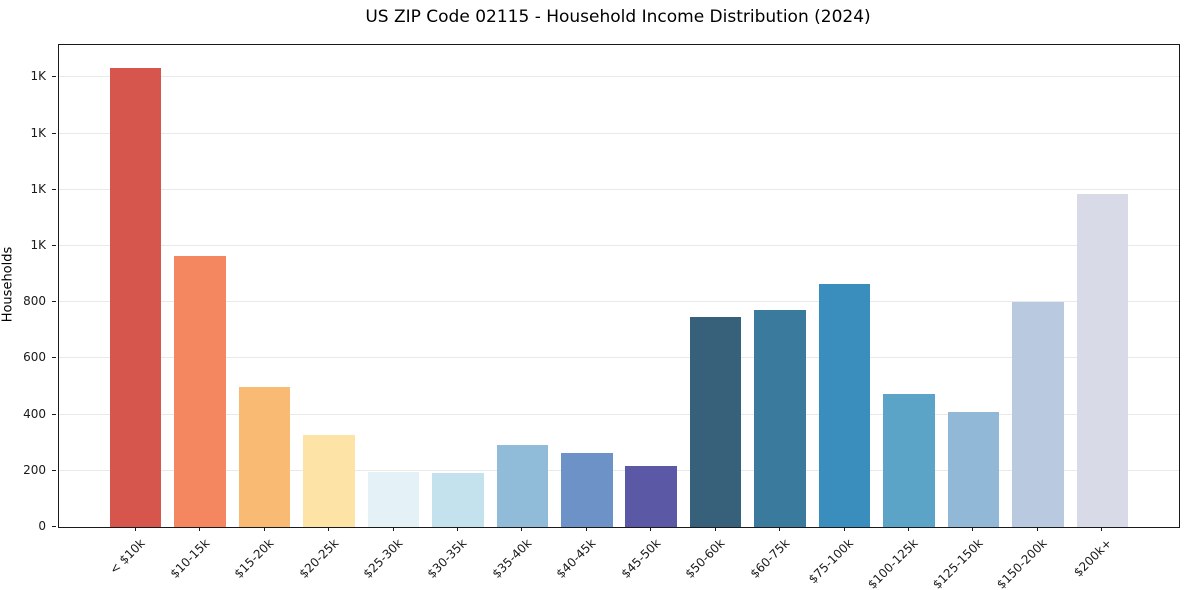 The height and width of the screenshot is (590, 1189). I want to click on x-tick-label: $15-20k, so click(254, 558).